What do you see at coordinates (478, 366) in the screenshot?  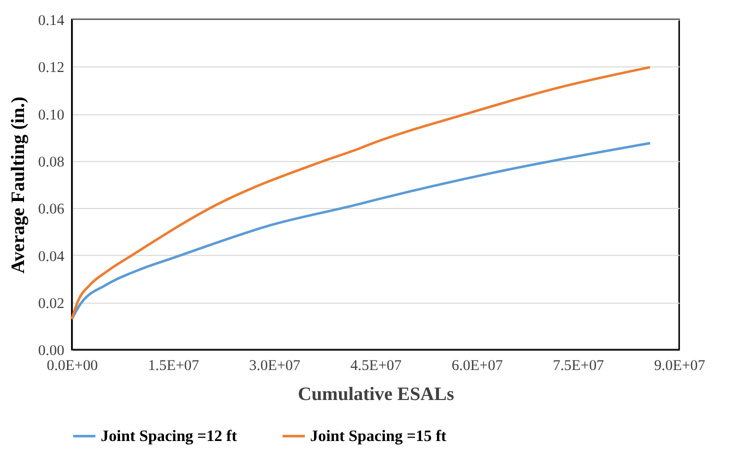 I see `x-tick-label: 6.0E+07` at bounding box center [478, 366].